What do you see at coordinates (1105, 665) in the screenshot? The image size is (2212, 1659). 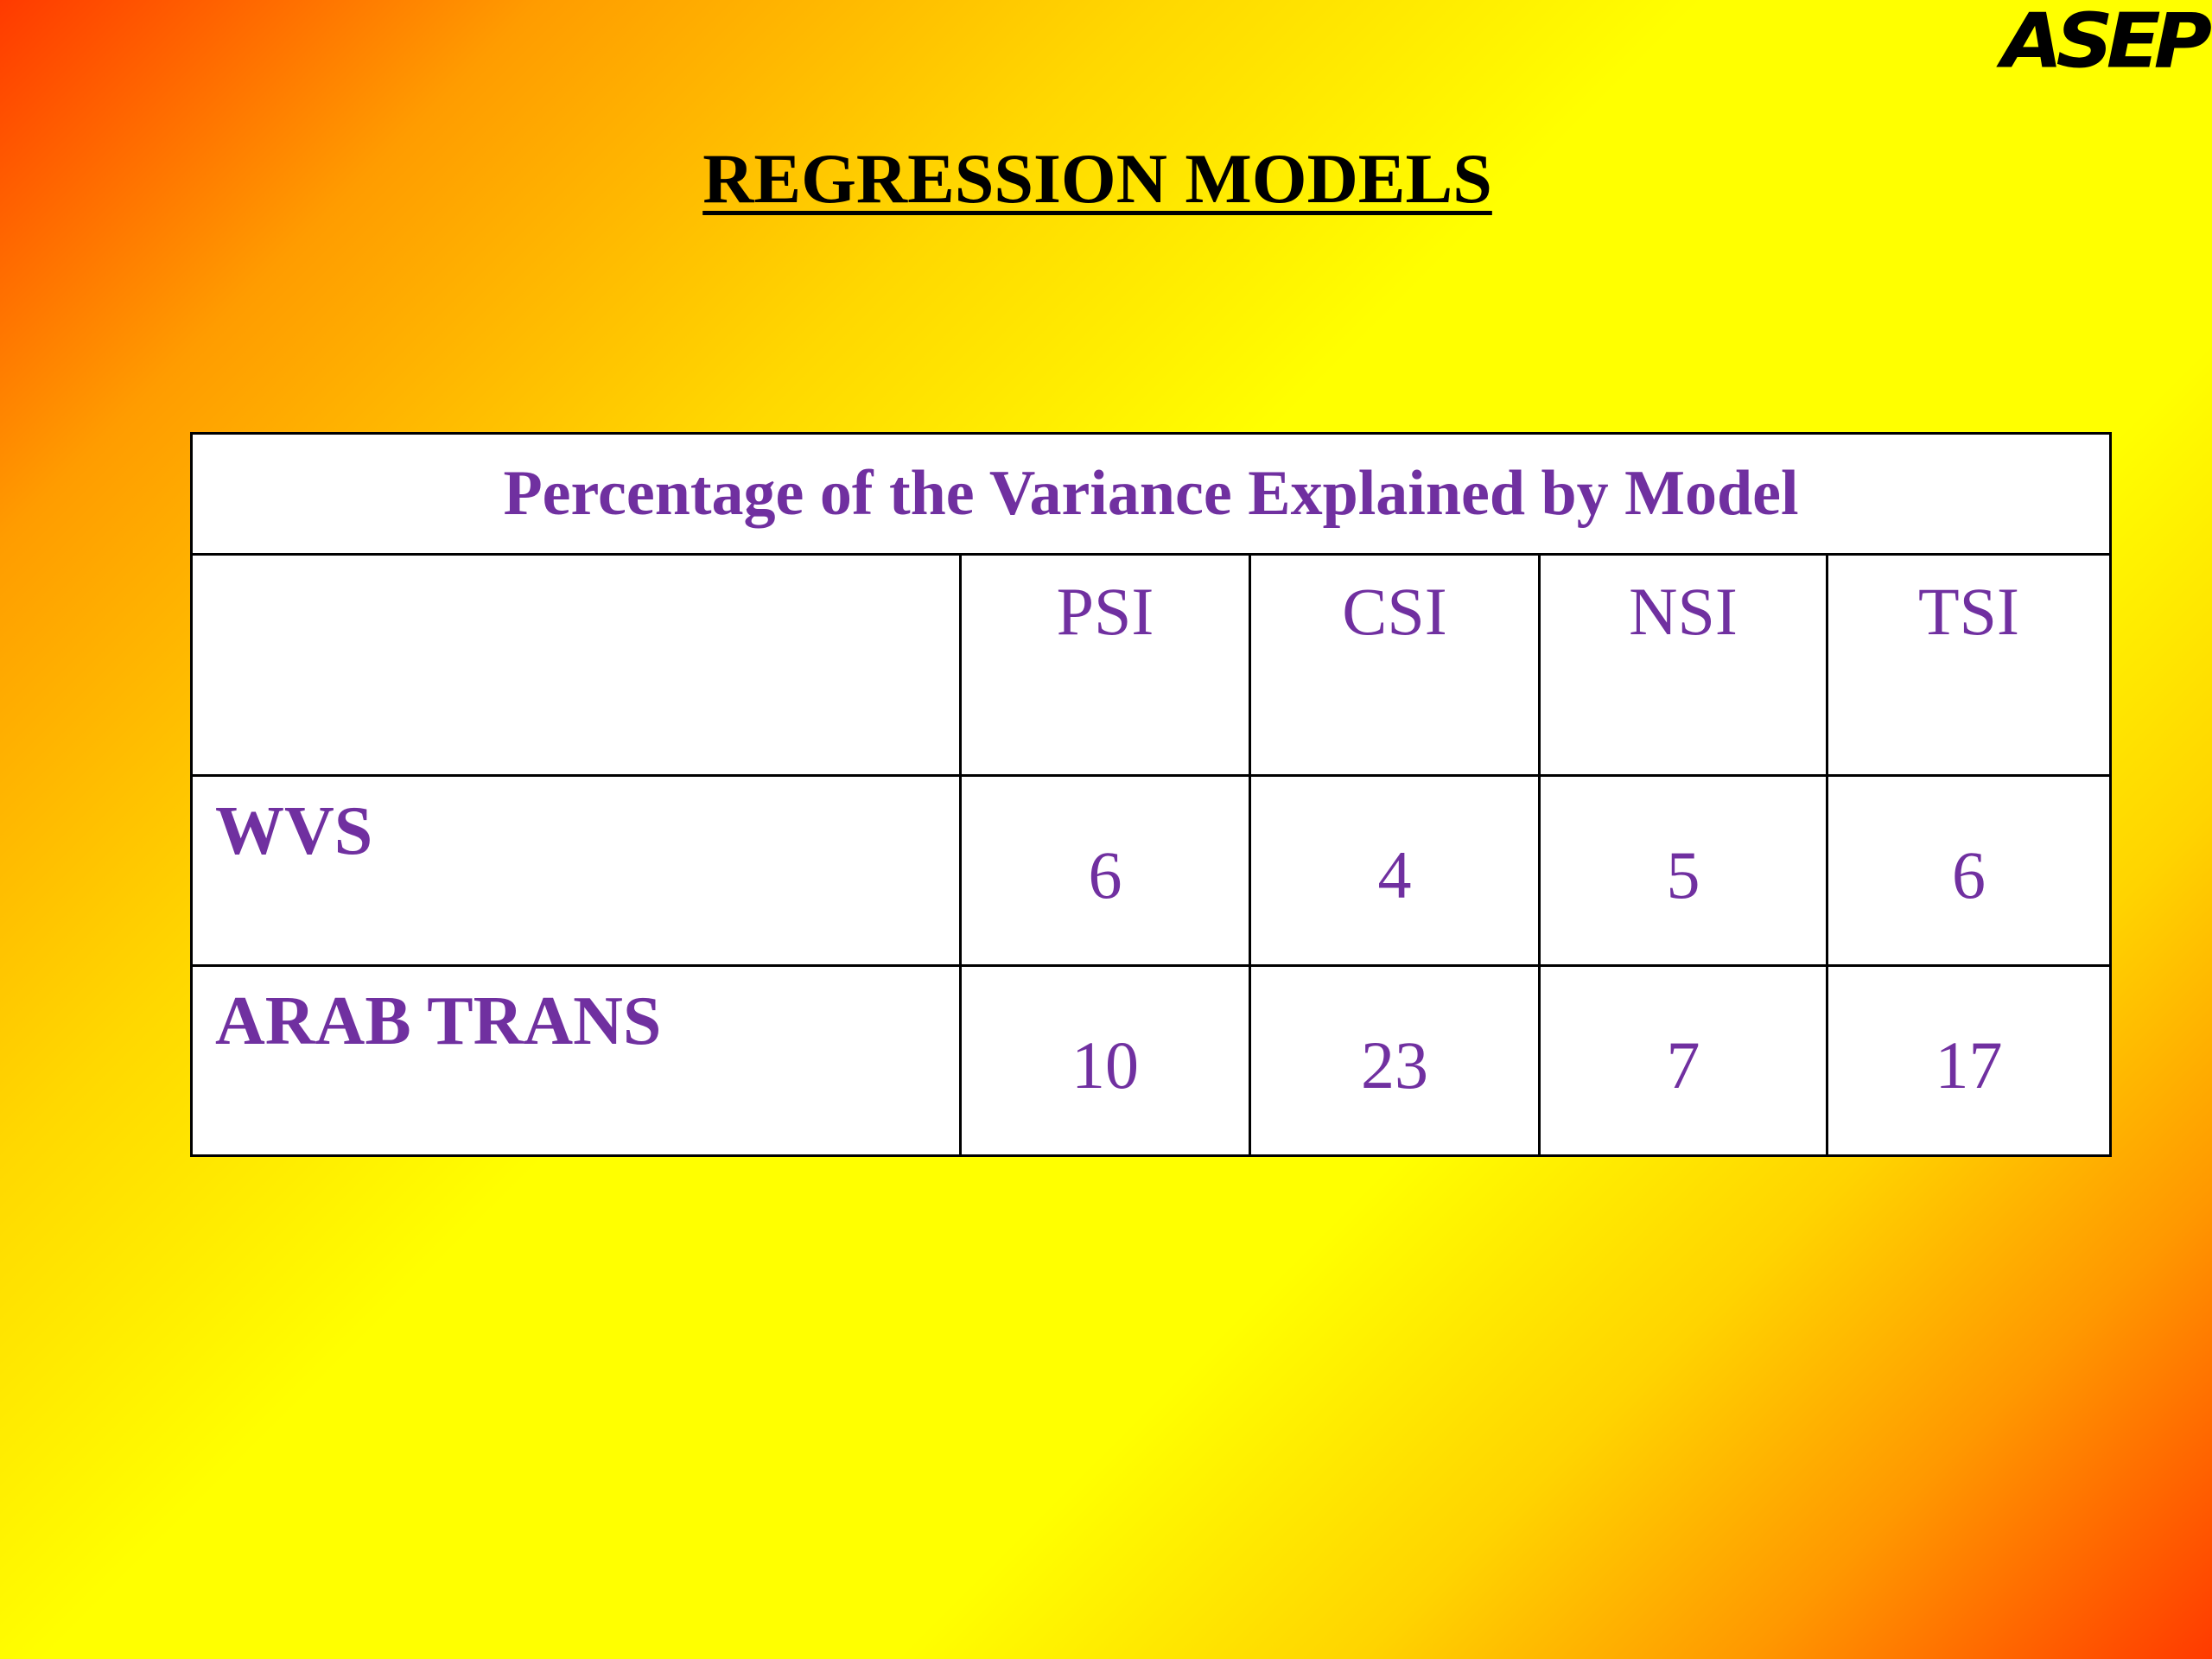 I see `column-header: PSI` at bounding box center [1105, 665].